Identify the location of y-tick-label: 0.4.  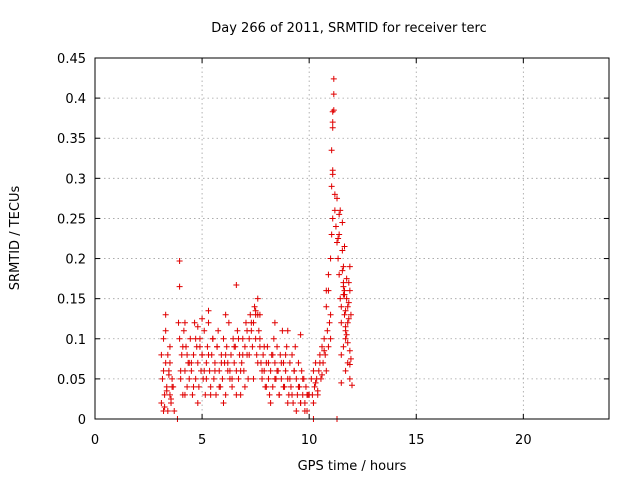
(75, 99).